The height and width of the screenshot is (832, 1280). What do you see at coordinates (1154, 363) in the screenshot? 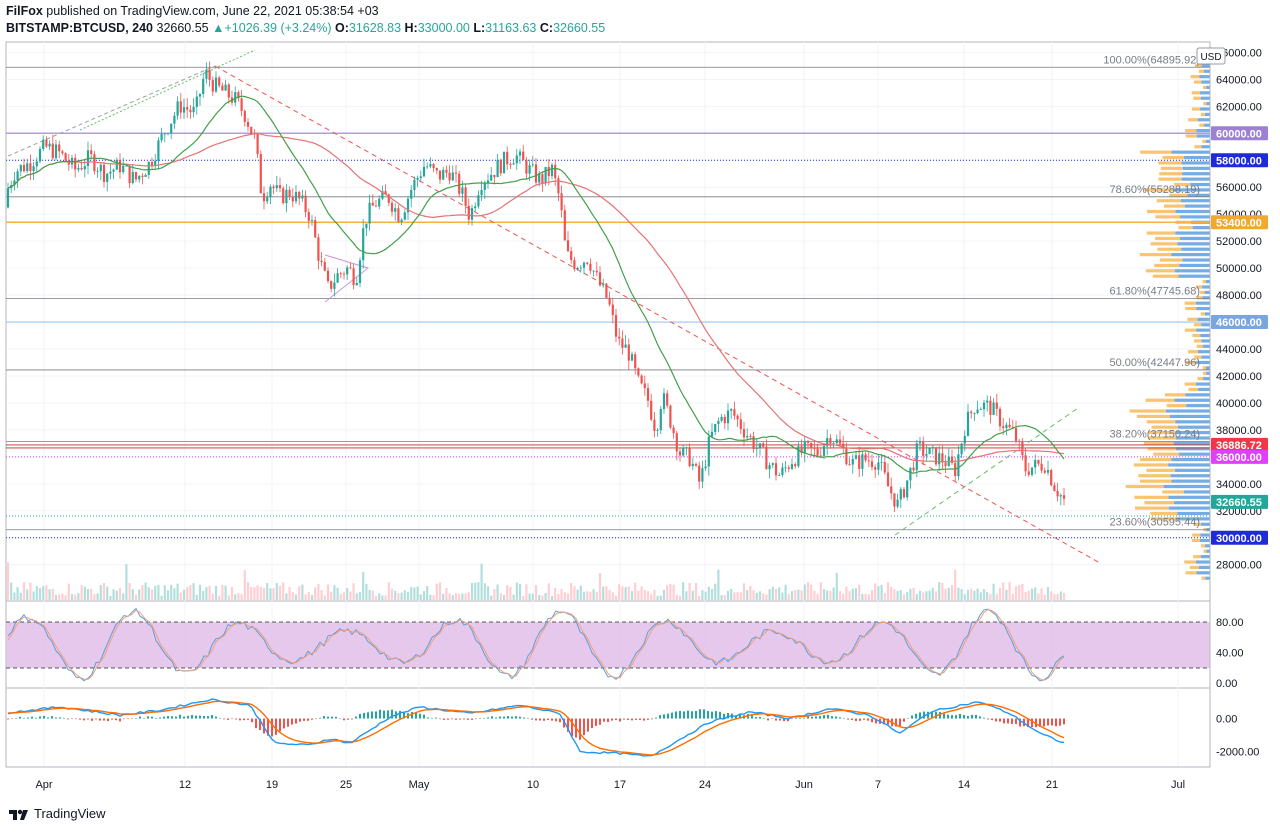
I see `fib-label: 50.00%(42447.96)` at bounding box center [1154, 363].